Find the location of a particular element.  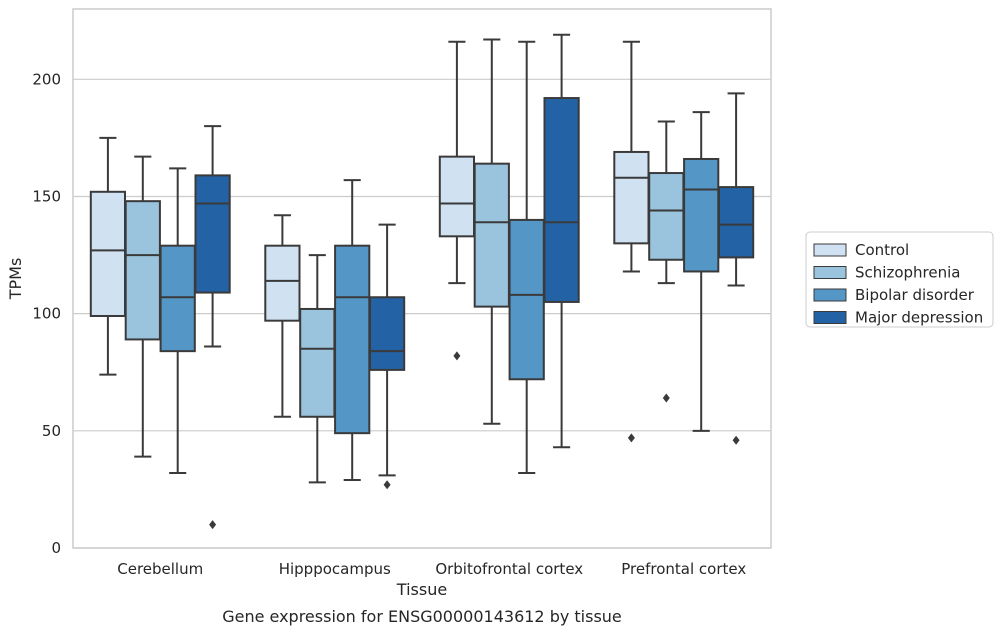

legend-item: Major depression is located at coordinates (898, 318).